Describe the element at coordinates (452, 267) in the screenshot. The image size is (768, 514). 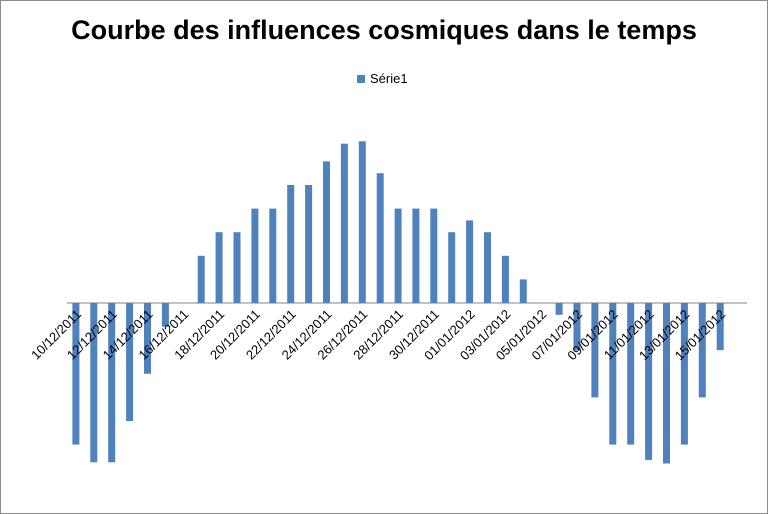
I see `bar-31/12/2011` at that location.